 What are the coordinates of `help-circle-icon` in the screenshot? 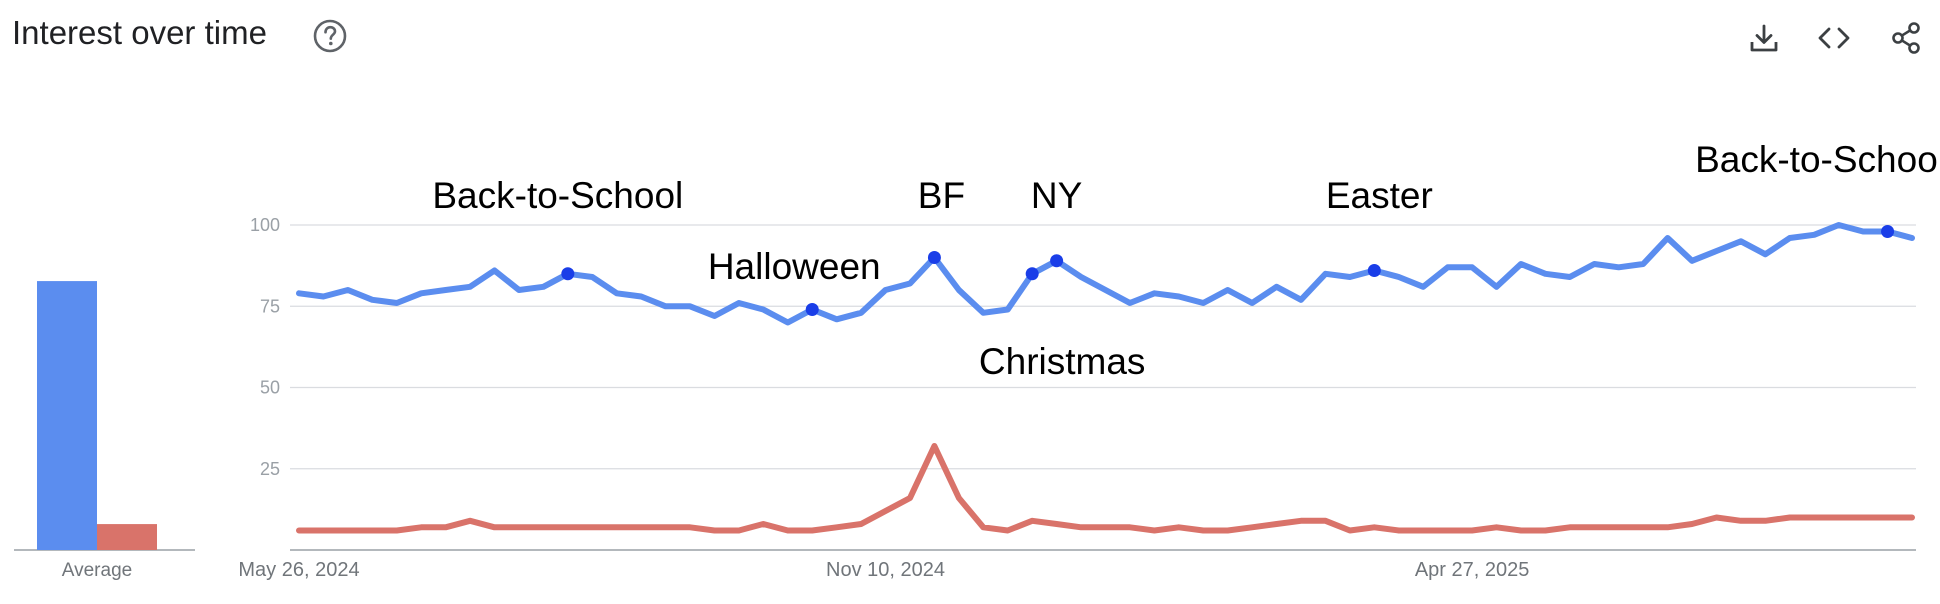 It's located at (330, 36).